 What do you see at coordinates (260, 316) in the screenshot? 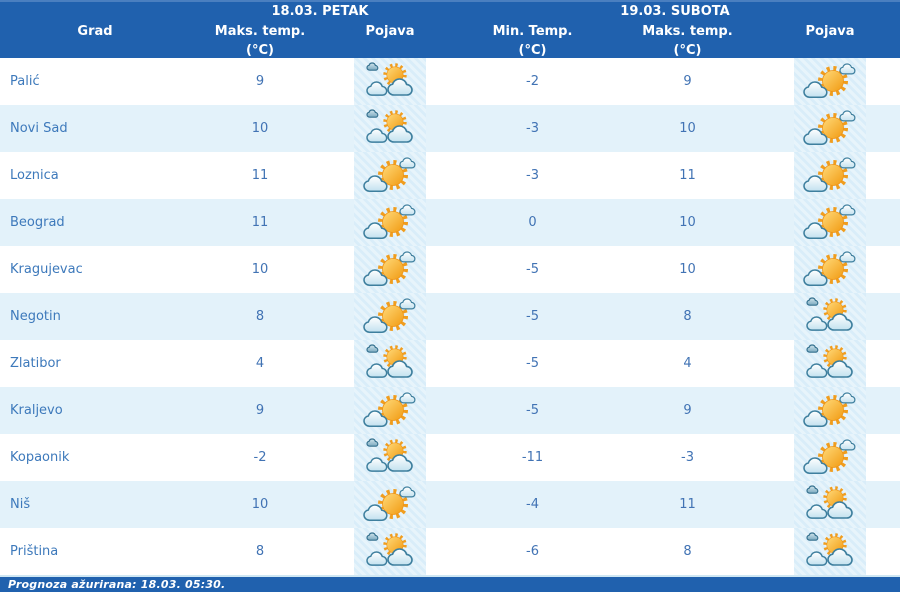
I see `fri-max-temp: 8` at bounding box center [260, 316].